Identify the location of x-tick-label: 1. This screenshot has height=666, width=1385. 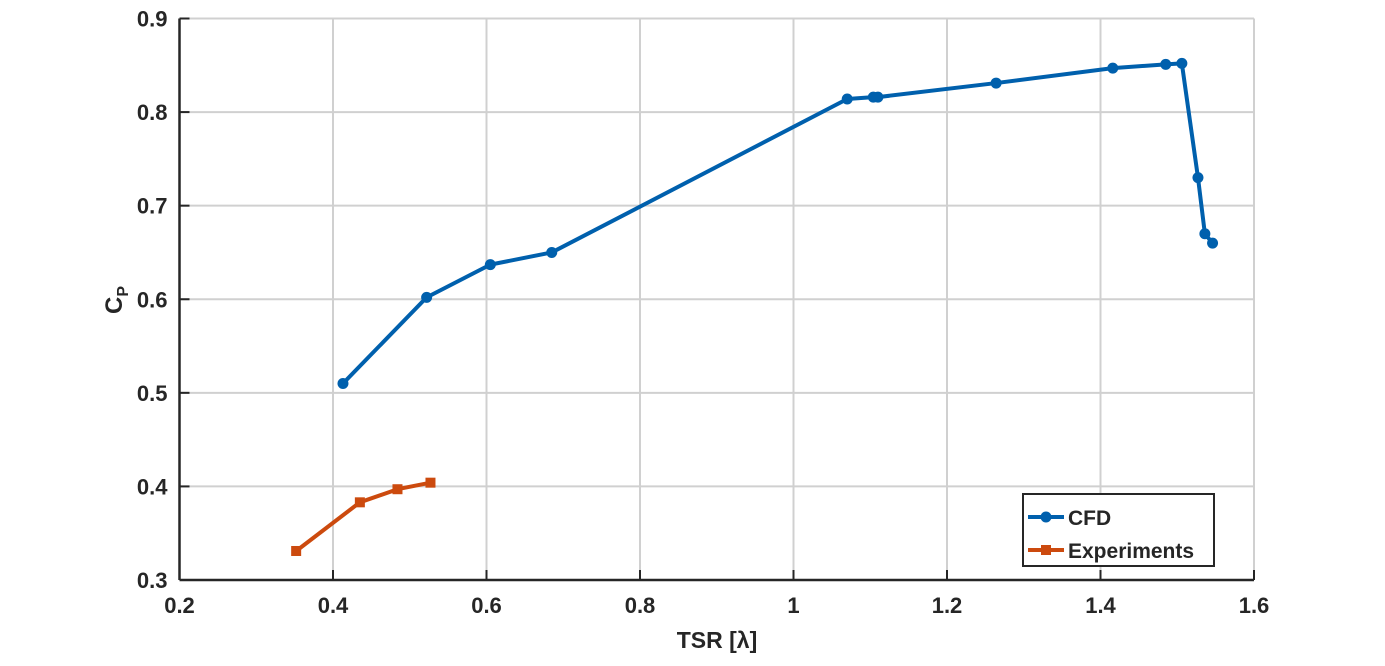
(793, 605).